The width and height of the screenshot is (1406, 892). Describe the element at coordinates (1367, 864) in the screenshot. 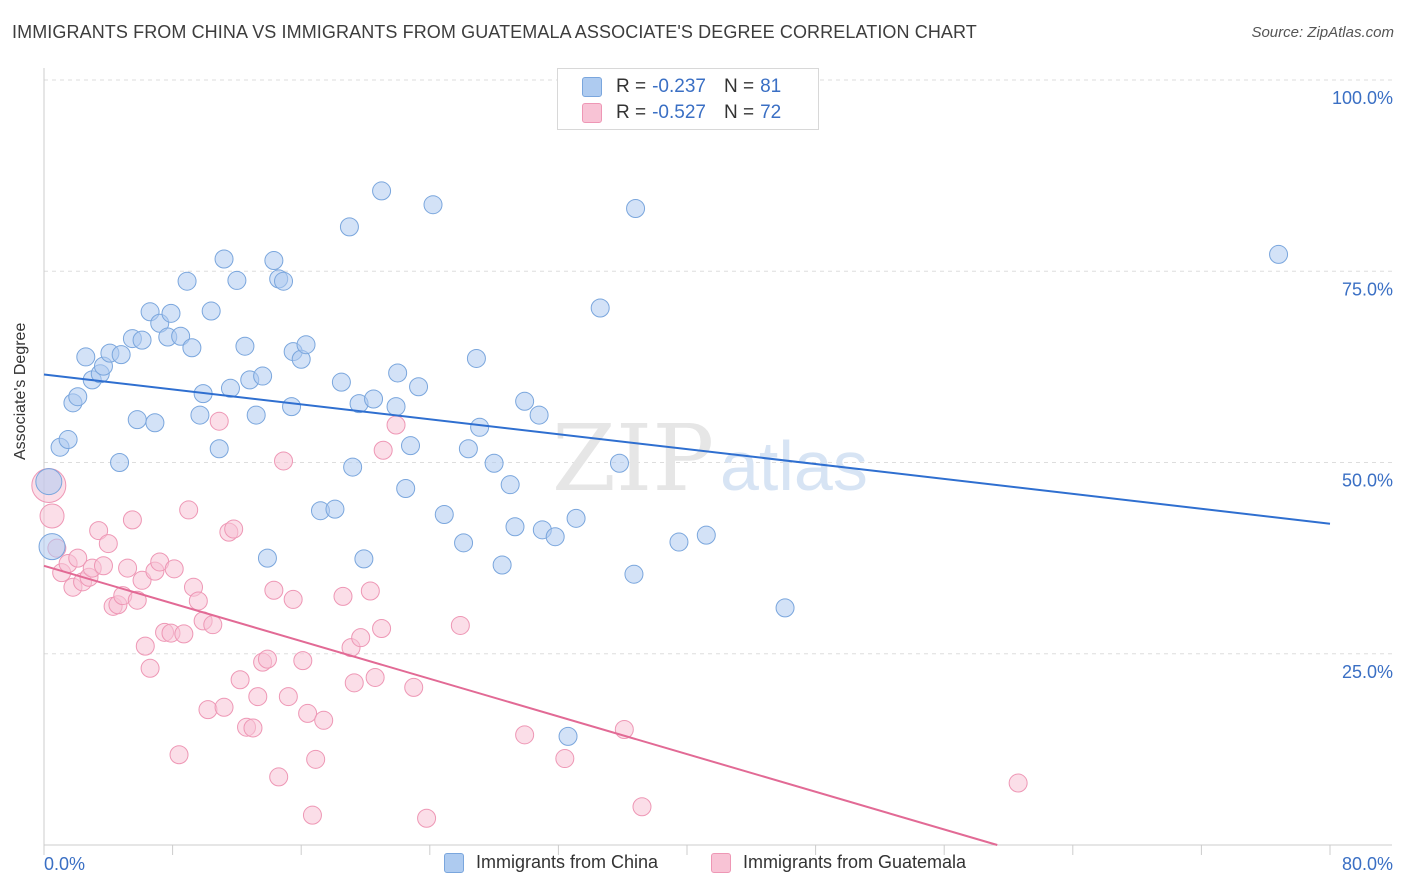

I see `x-tick-label-max: 80.0%` at that location.